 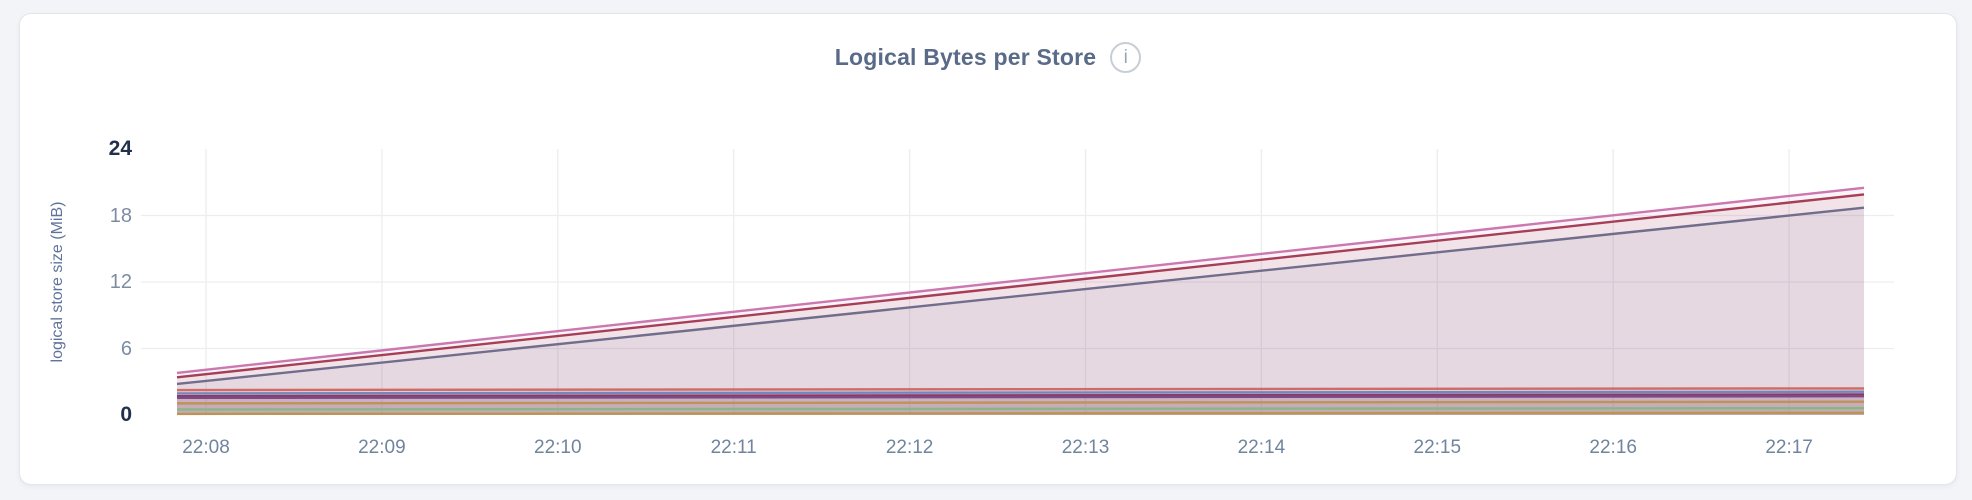 What do you see at coordinates (1126, 57) in the screenshot?
I see `info-icon: i` at bounding box center [1126, 57].